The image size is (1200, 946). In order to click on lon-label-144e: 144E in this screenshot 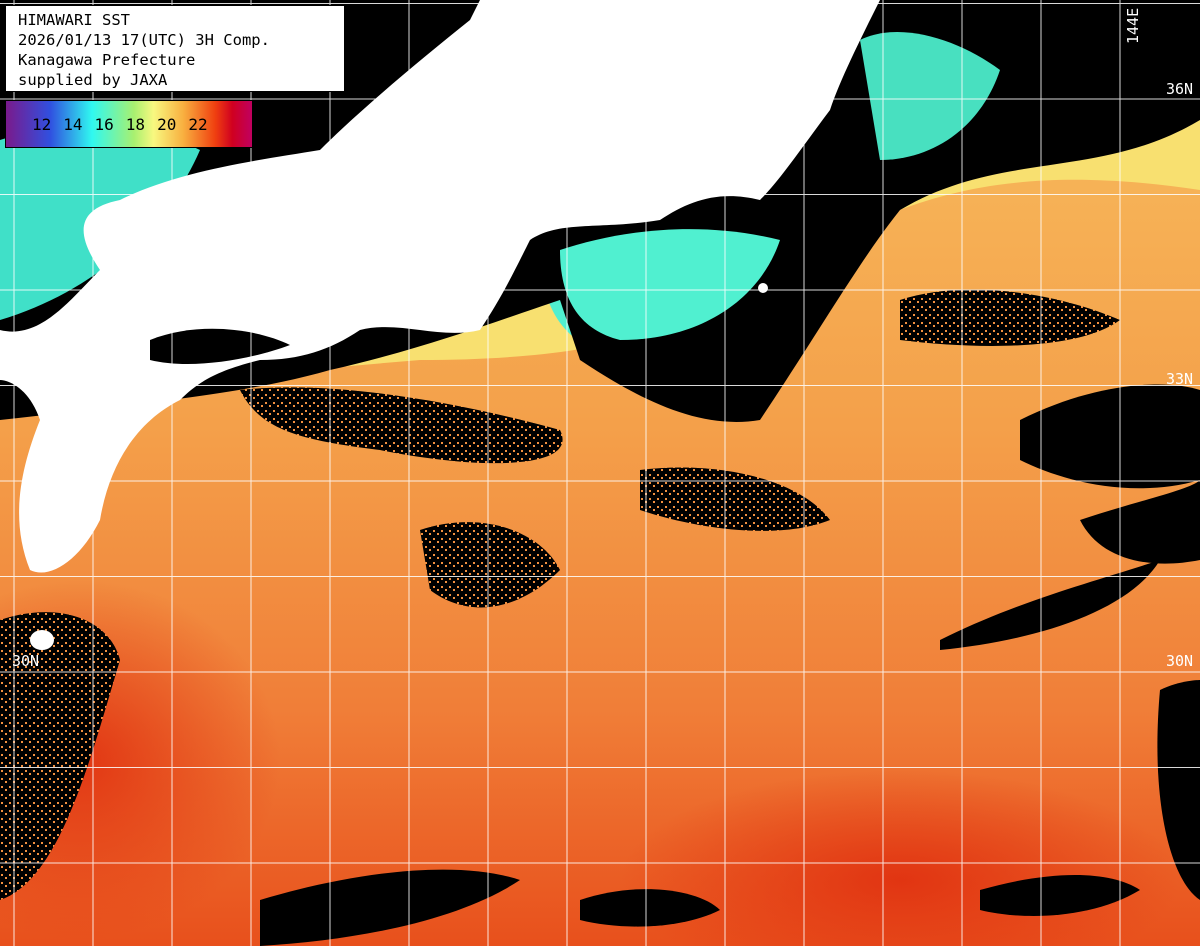, I will do `click(1133, 25)`.